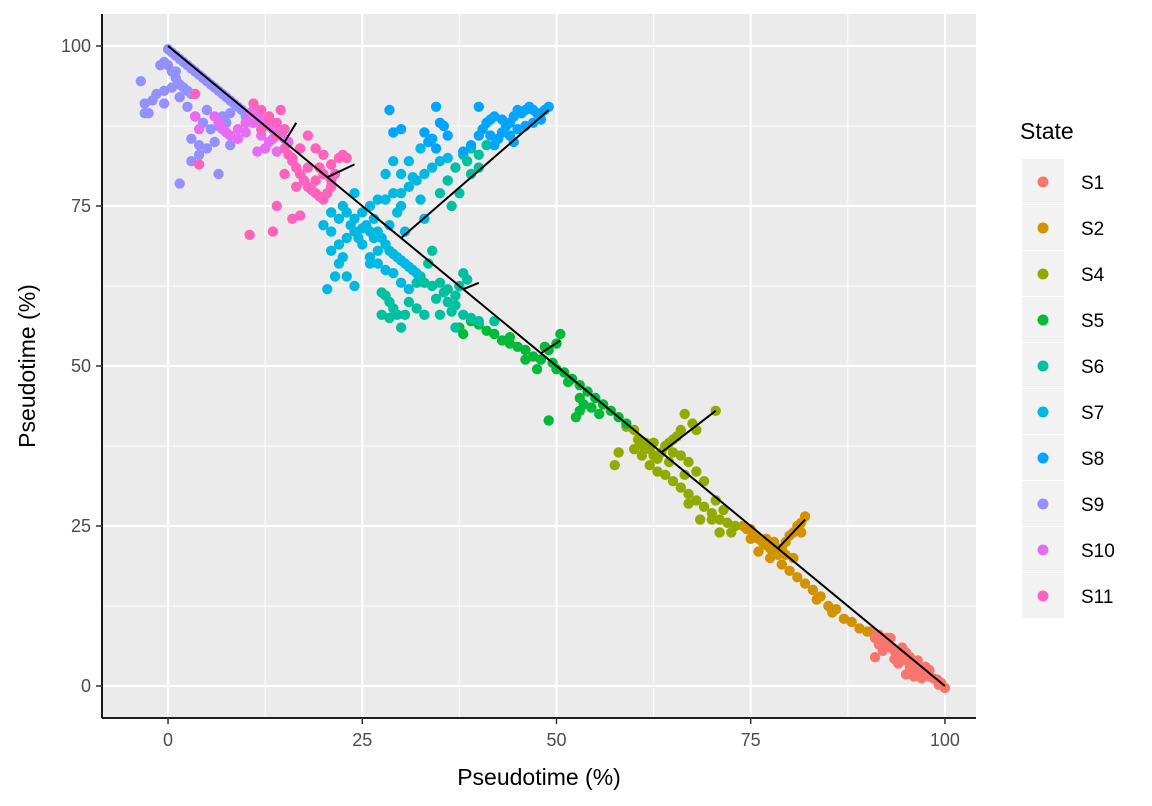 The width and height of the screenshot is (1152, 806). I want to click on legend-swatch-s2, so click(1043, 228).